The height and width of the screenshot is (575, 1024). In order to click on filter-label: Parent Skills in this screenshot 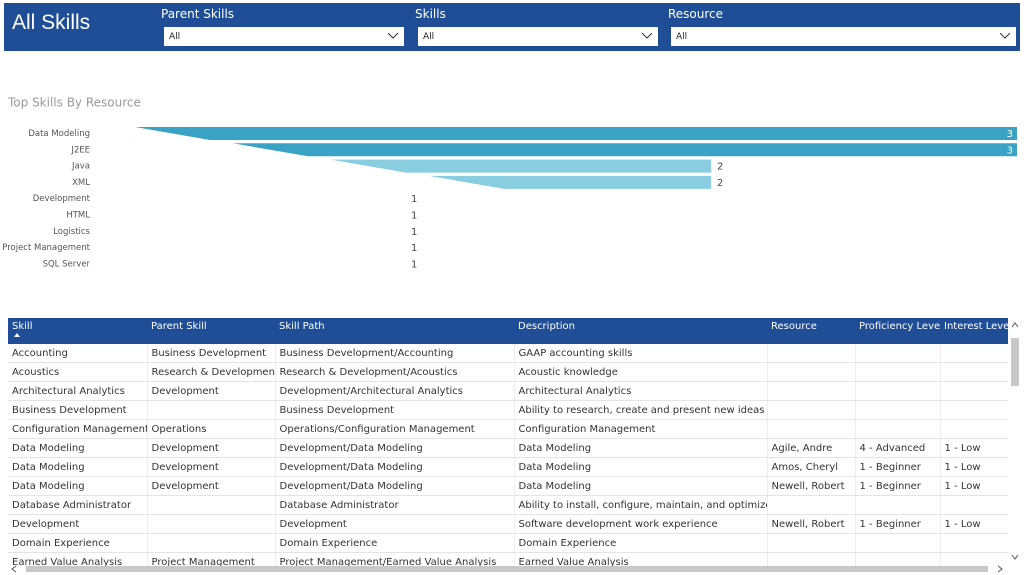, I will do `click(198, 14)`.